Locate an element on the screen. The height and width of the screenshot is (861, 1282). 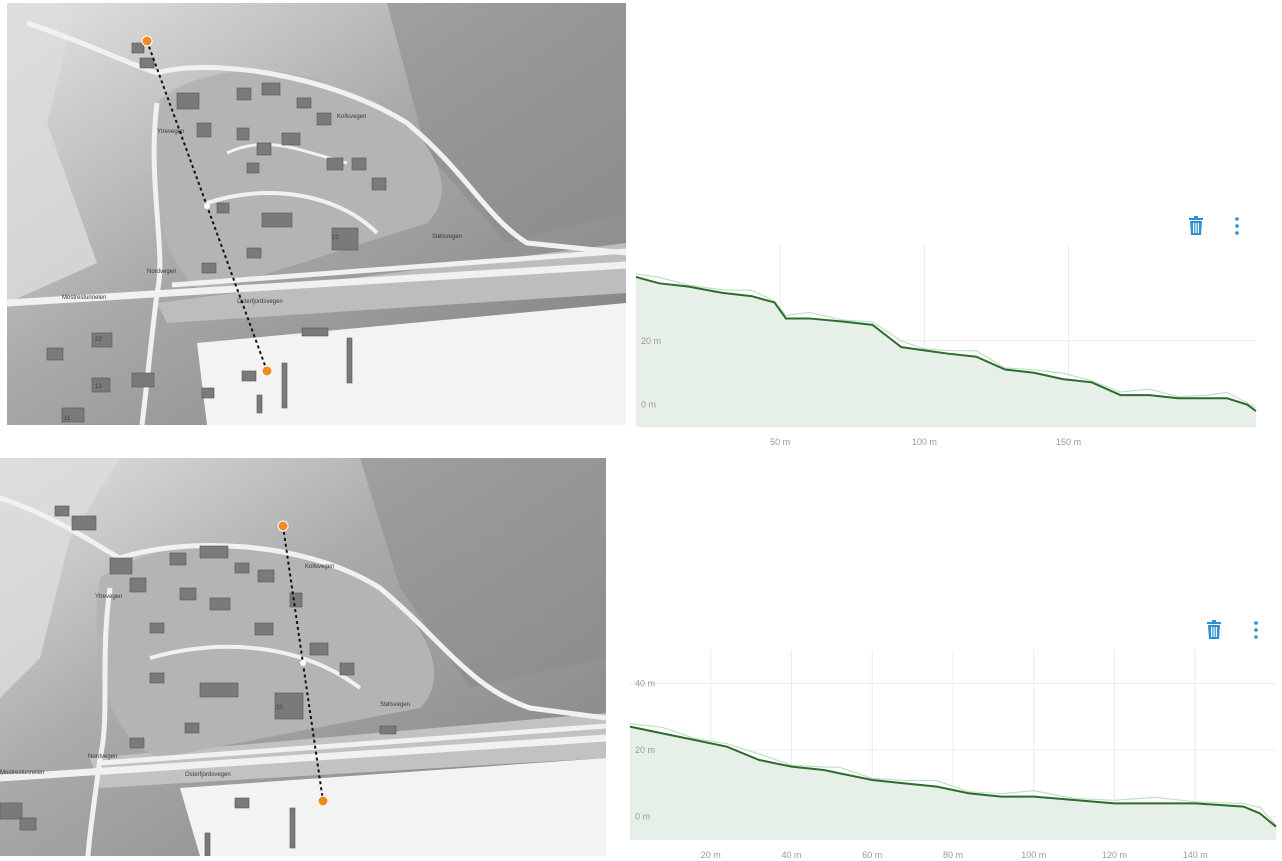
x-tick-label: 50 m is located at coordinates (780, 442).